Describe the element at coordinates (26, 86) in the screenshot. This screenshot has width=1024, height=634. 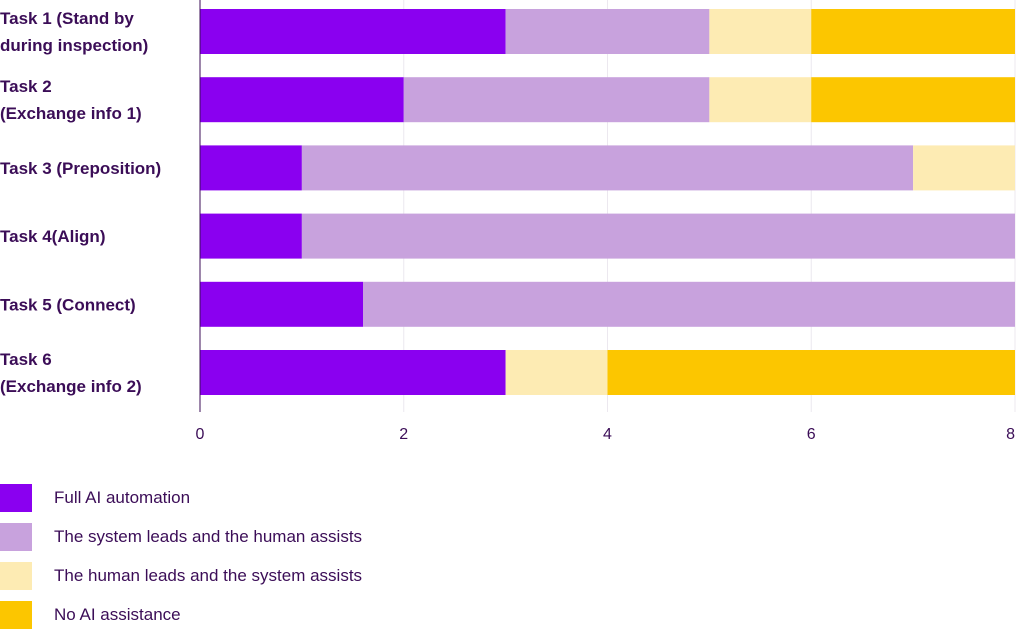
I see `category-label-line: Task 2` at that location.